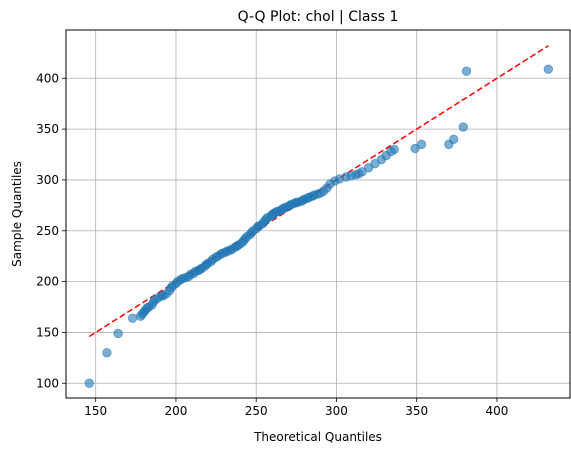  Describe the element at coordinates (47, 231) in the screenshot. I see `y-tick-label: 250` at that location.